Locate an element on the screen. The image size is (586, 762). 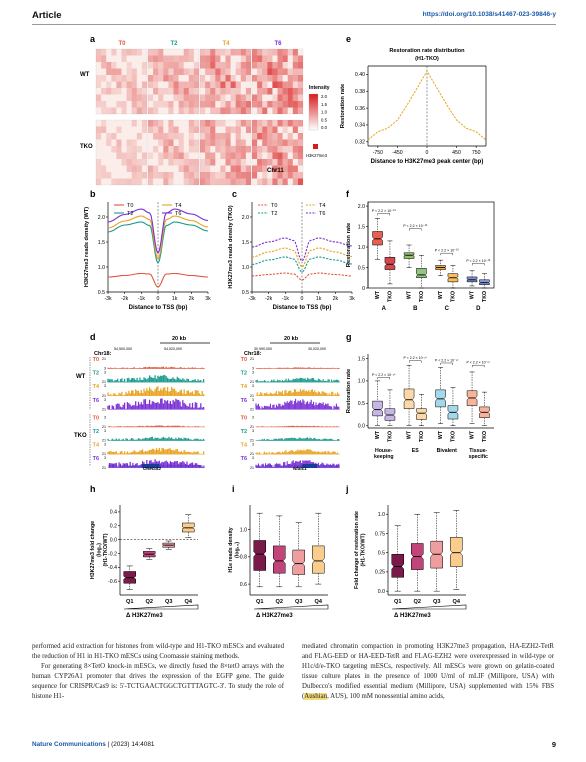
box-D-TKO: TKO is located at coordinates (484, 287).